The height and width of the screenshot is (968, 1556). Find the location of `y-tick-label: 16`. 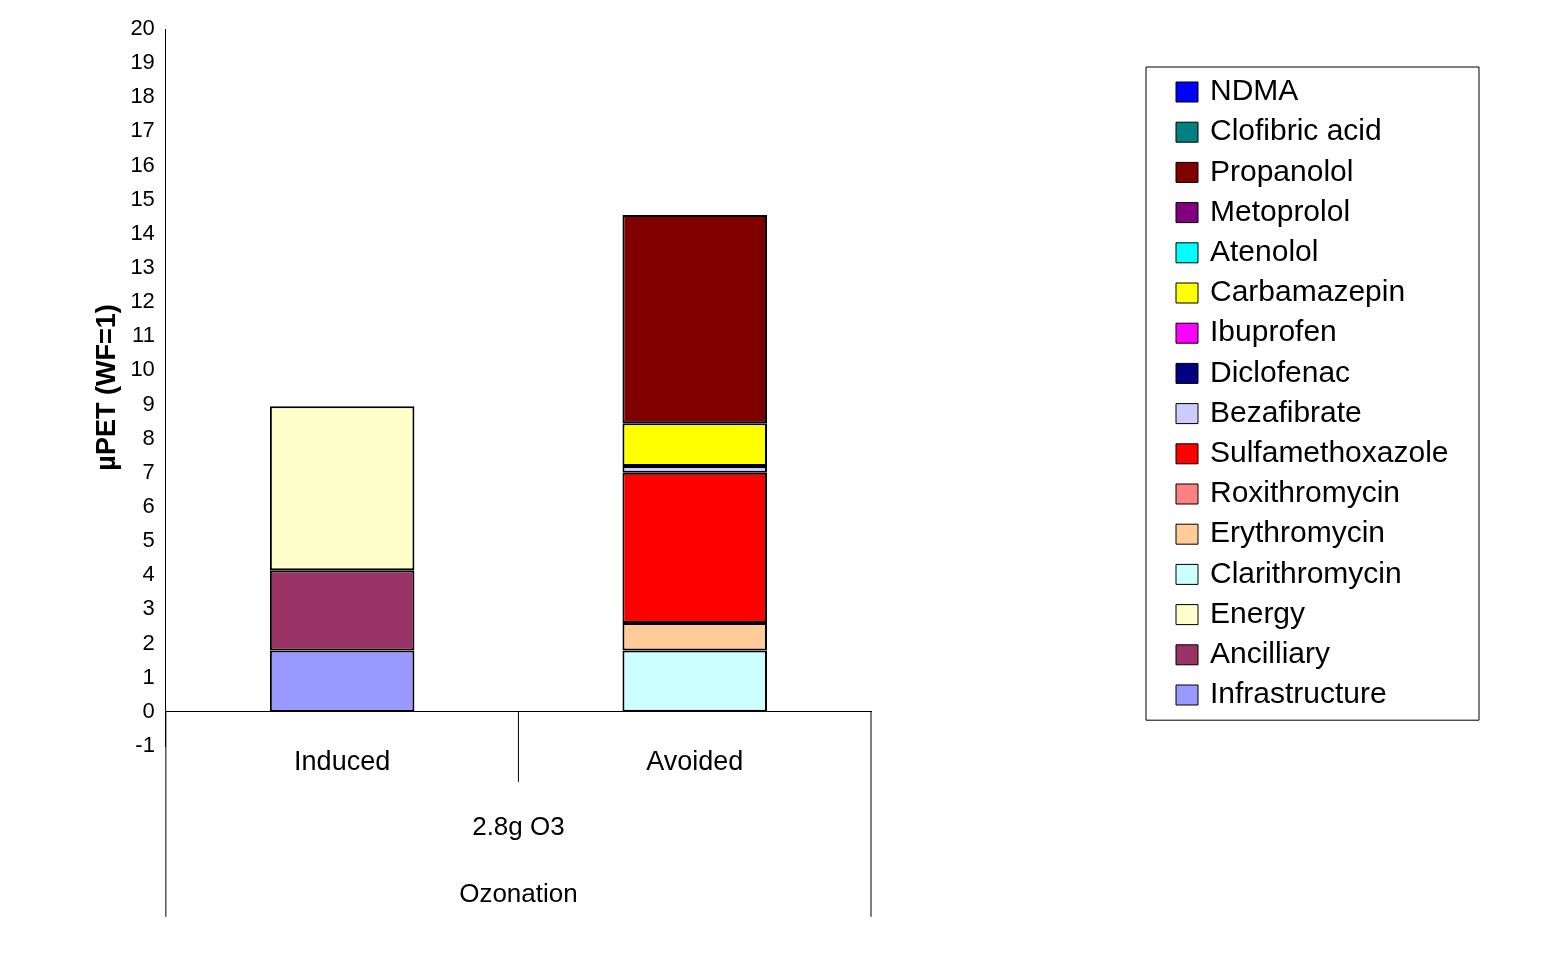

y-tick-label: 16 is located at coordinates (142, 164).